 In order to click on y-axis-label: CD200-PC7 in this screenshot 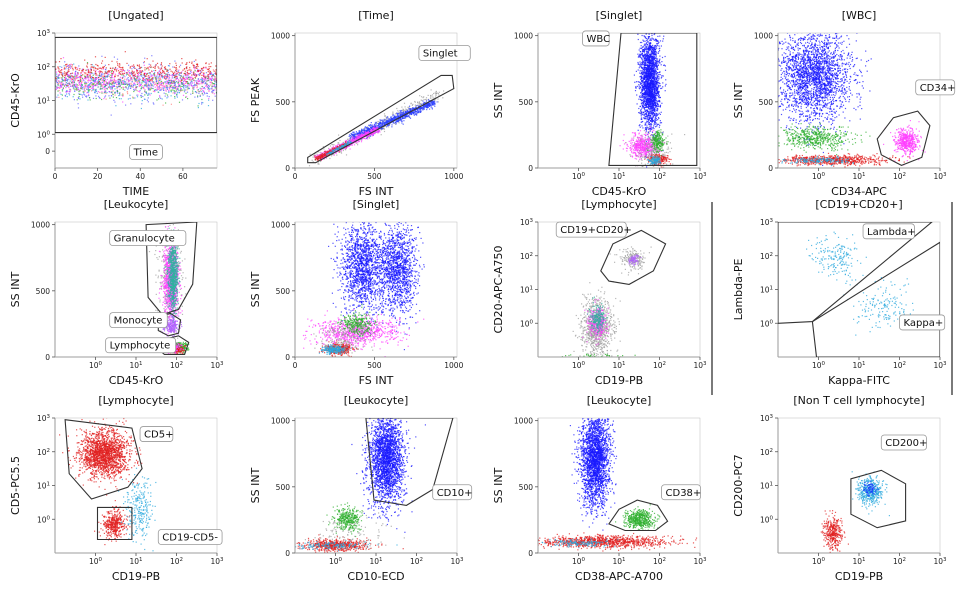, I will do `click(738, 485)`.